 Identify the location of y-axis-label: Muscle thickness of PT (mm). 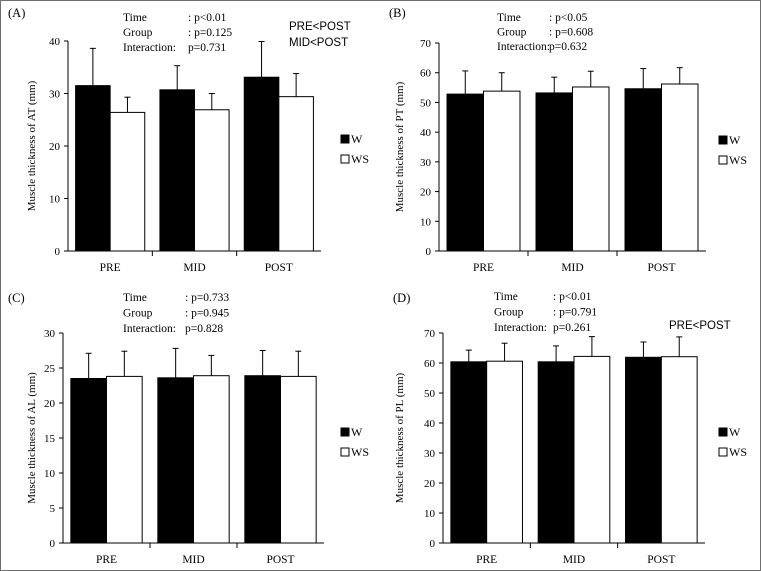
(400, 146).